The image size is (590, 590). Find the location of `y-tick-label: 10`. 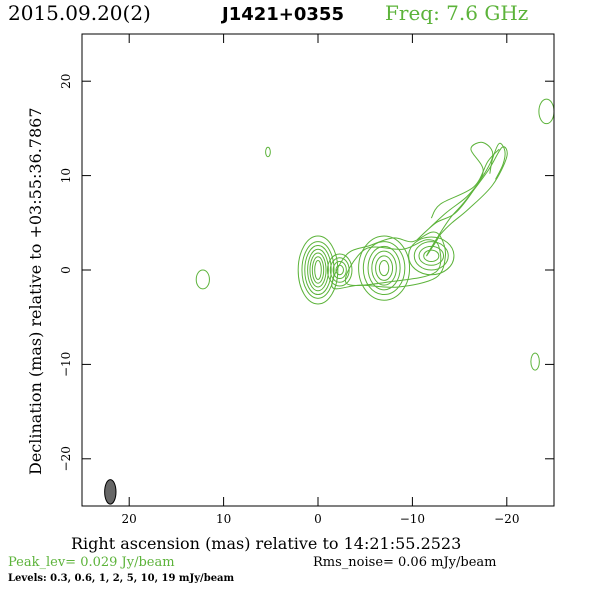

y-tick-label: 10 is located at coordinates (66, 175).